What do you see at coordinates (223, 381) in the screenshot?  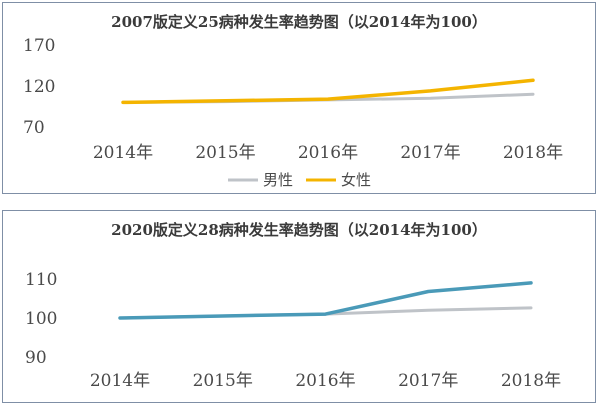 I see `c2-x-tick-label: 2015年` at bounding box center [223, 381].